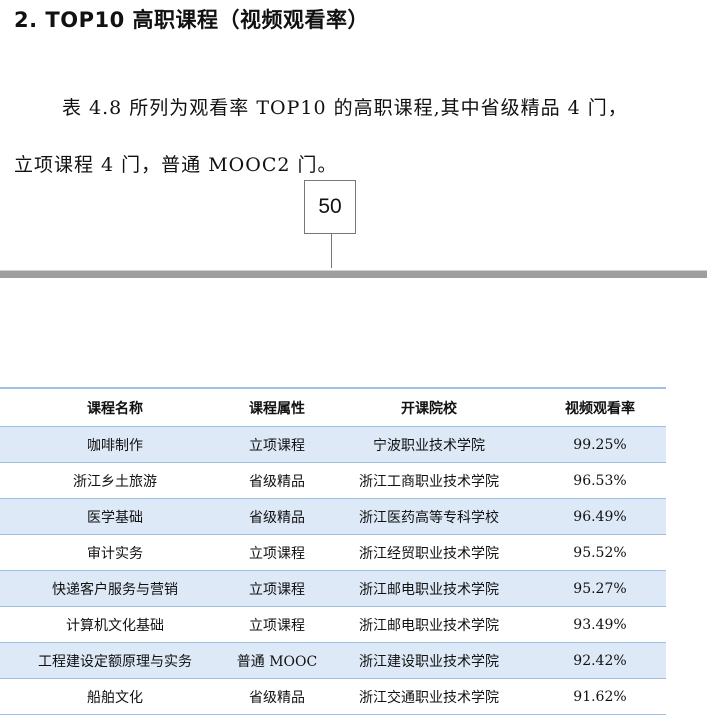 Image resolution: width=707 pixels, height=715 pixels. What do you see at coordinates (115, 660) in the screenshot?
I see `cell-course-name: 工程建设定额原理与实务` at bounding box center [115, 660].